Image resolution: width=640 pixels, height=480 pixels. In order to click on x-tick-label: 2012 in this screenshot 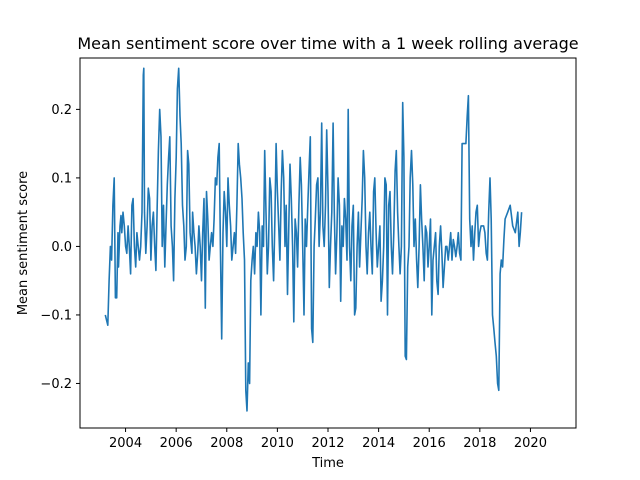, I will do `click(327, 443)`.